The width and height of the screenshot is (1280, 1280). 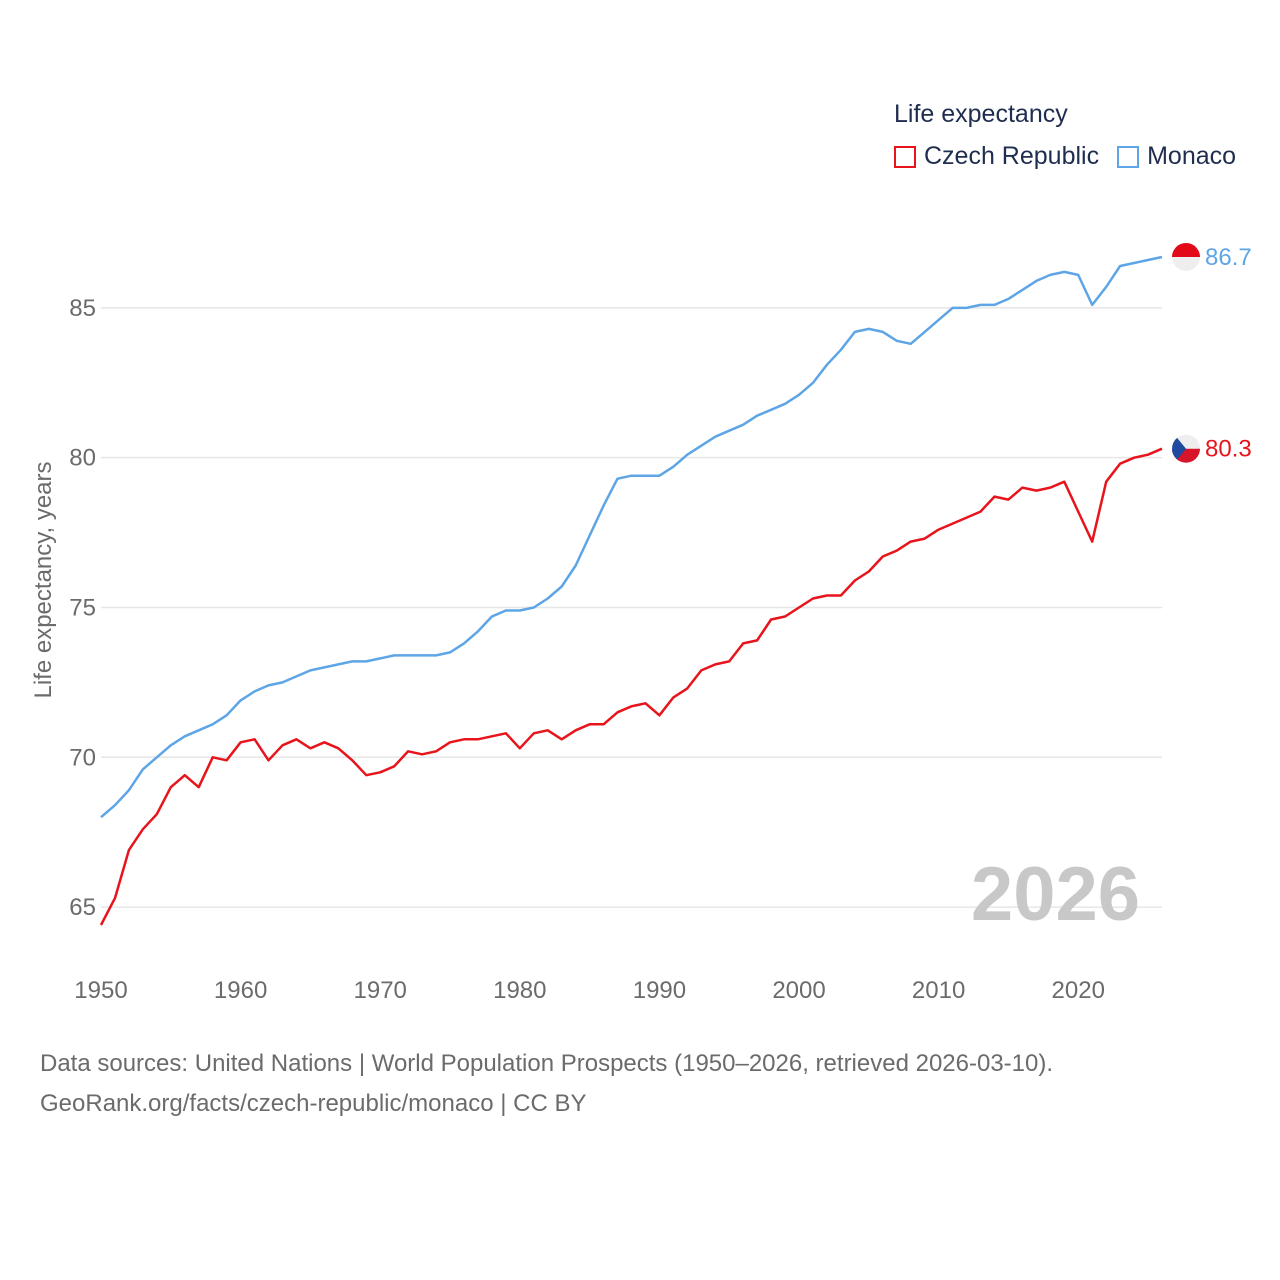 I want to click on x-tick-label: 1980, so click(x=519, y=990).